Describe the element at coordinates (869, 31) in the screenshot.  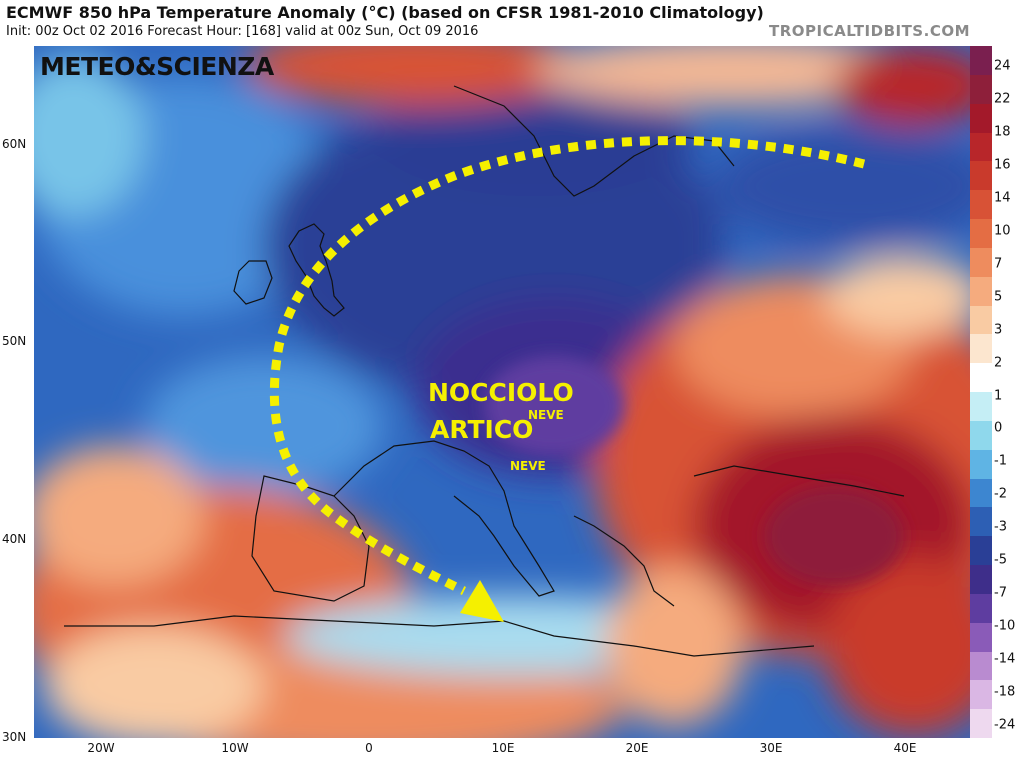
I see `source-credit: TROPICALTIDBITS.COM` at that location.